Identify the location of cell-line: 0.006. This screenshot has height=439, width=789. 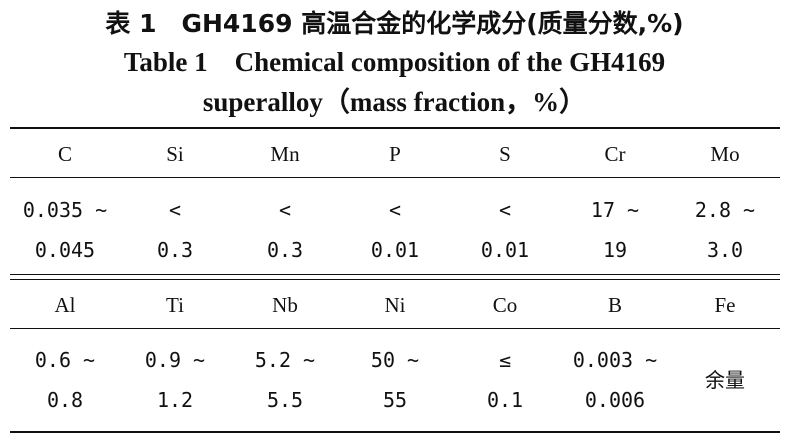
(615, 400).